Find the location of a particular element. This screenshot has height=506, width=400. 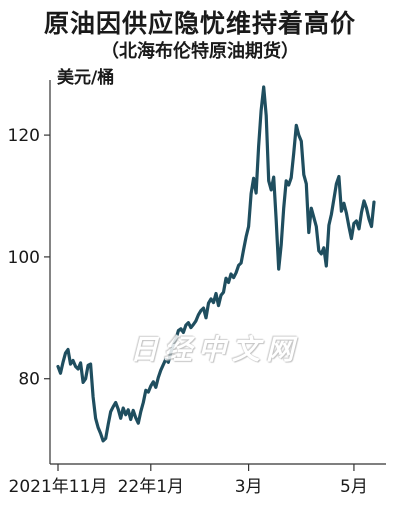

y-tick-label: 120 is located at coordinates (24, 136).